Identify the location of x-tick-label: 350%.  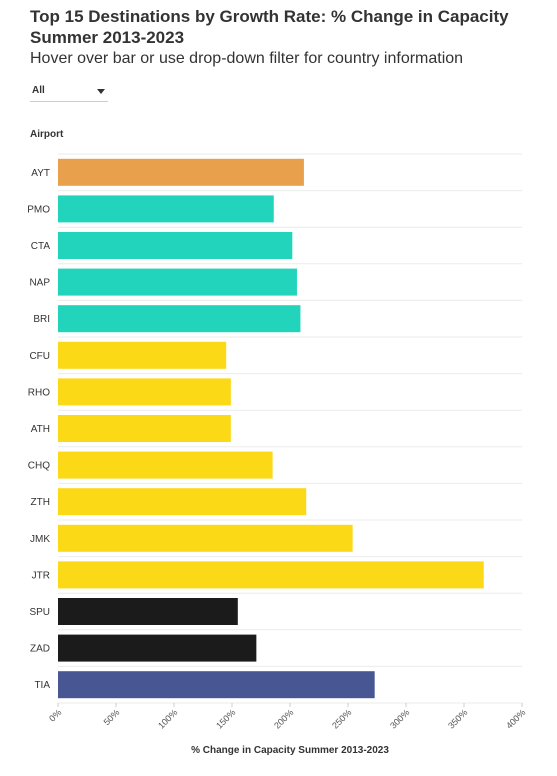
(457, 718).